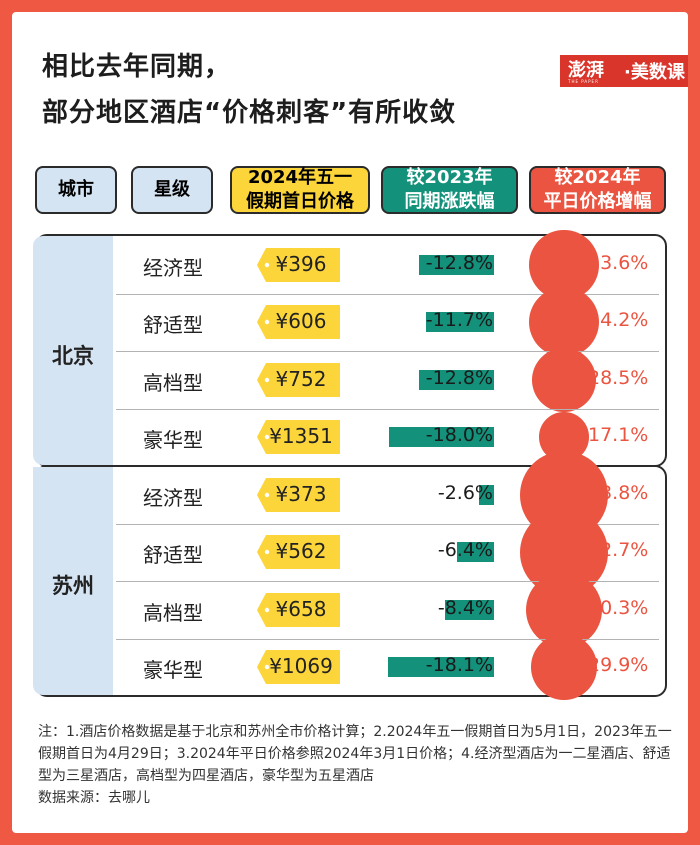 The height and width of the screenshot is (845, 700). Describe the element at coordinates (459, 665) in the screenshot. I see `yoy-label: -18.1%` at that location.